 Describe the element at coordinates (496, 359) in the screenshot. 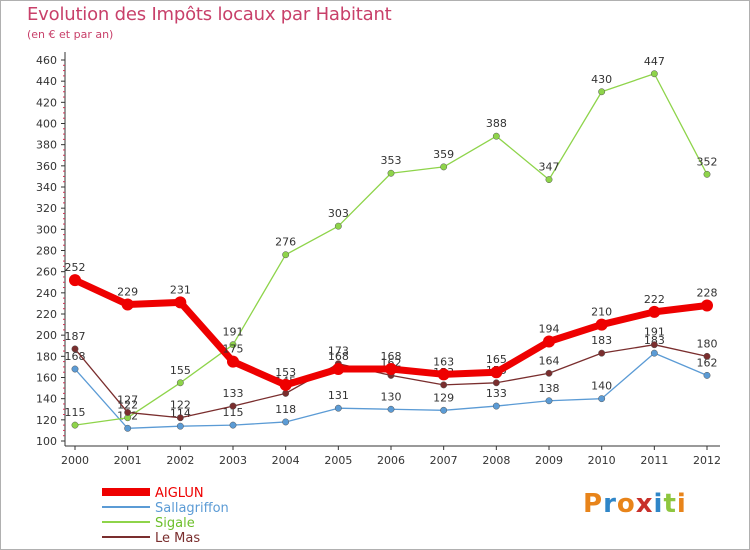

I see `data-label: 165` at that location.